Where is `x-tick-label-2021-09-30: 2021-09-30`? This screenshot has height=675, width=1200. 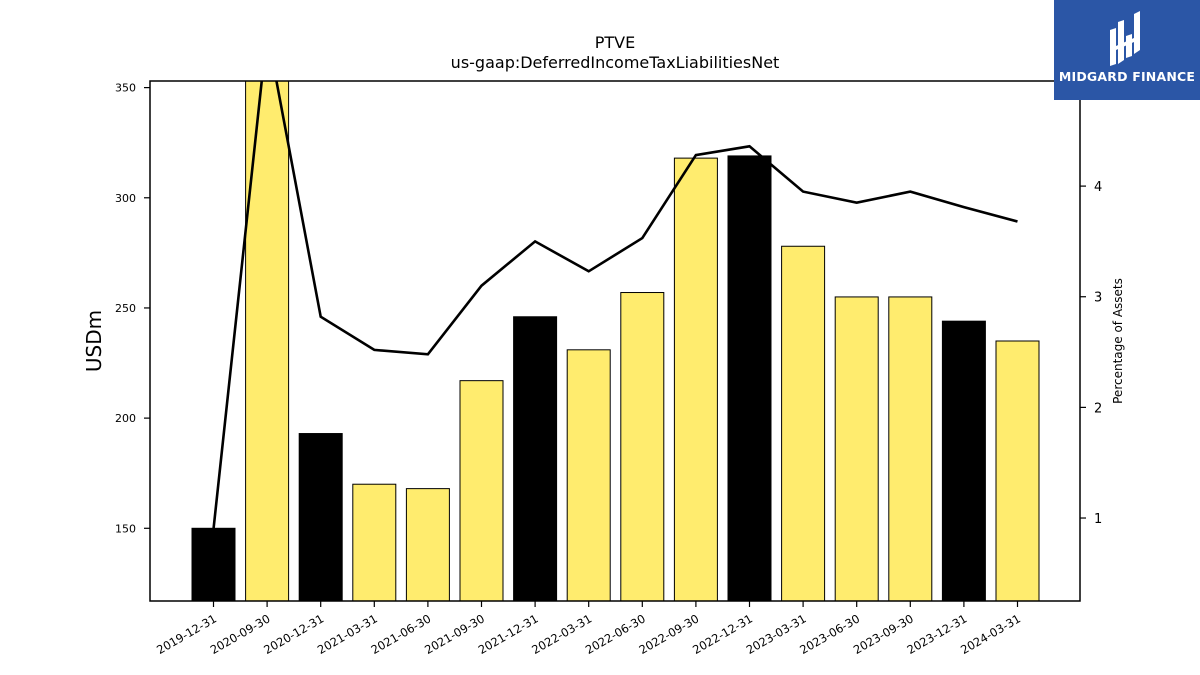
x-tick-label-2021-09-30: 2021-09-30 is located at coordinates (454, 634).